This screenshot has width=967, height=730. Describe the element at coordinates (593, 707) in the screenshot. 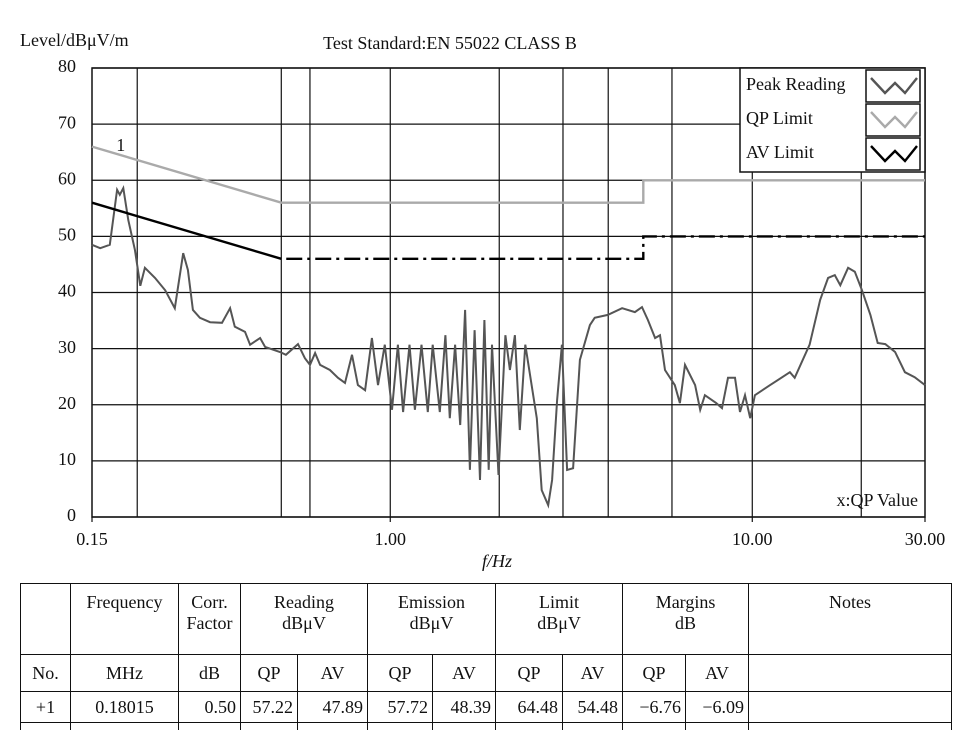

I see `table-cell: 54.48` at that location.